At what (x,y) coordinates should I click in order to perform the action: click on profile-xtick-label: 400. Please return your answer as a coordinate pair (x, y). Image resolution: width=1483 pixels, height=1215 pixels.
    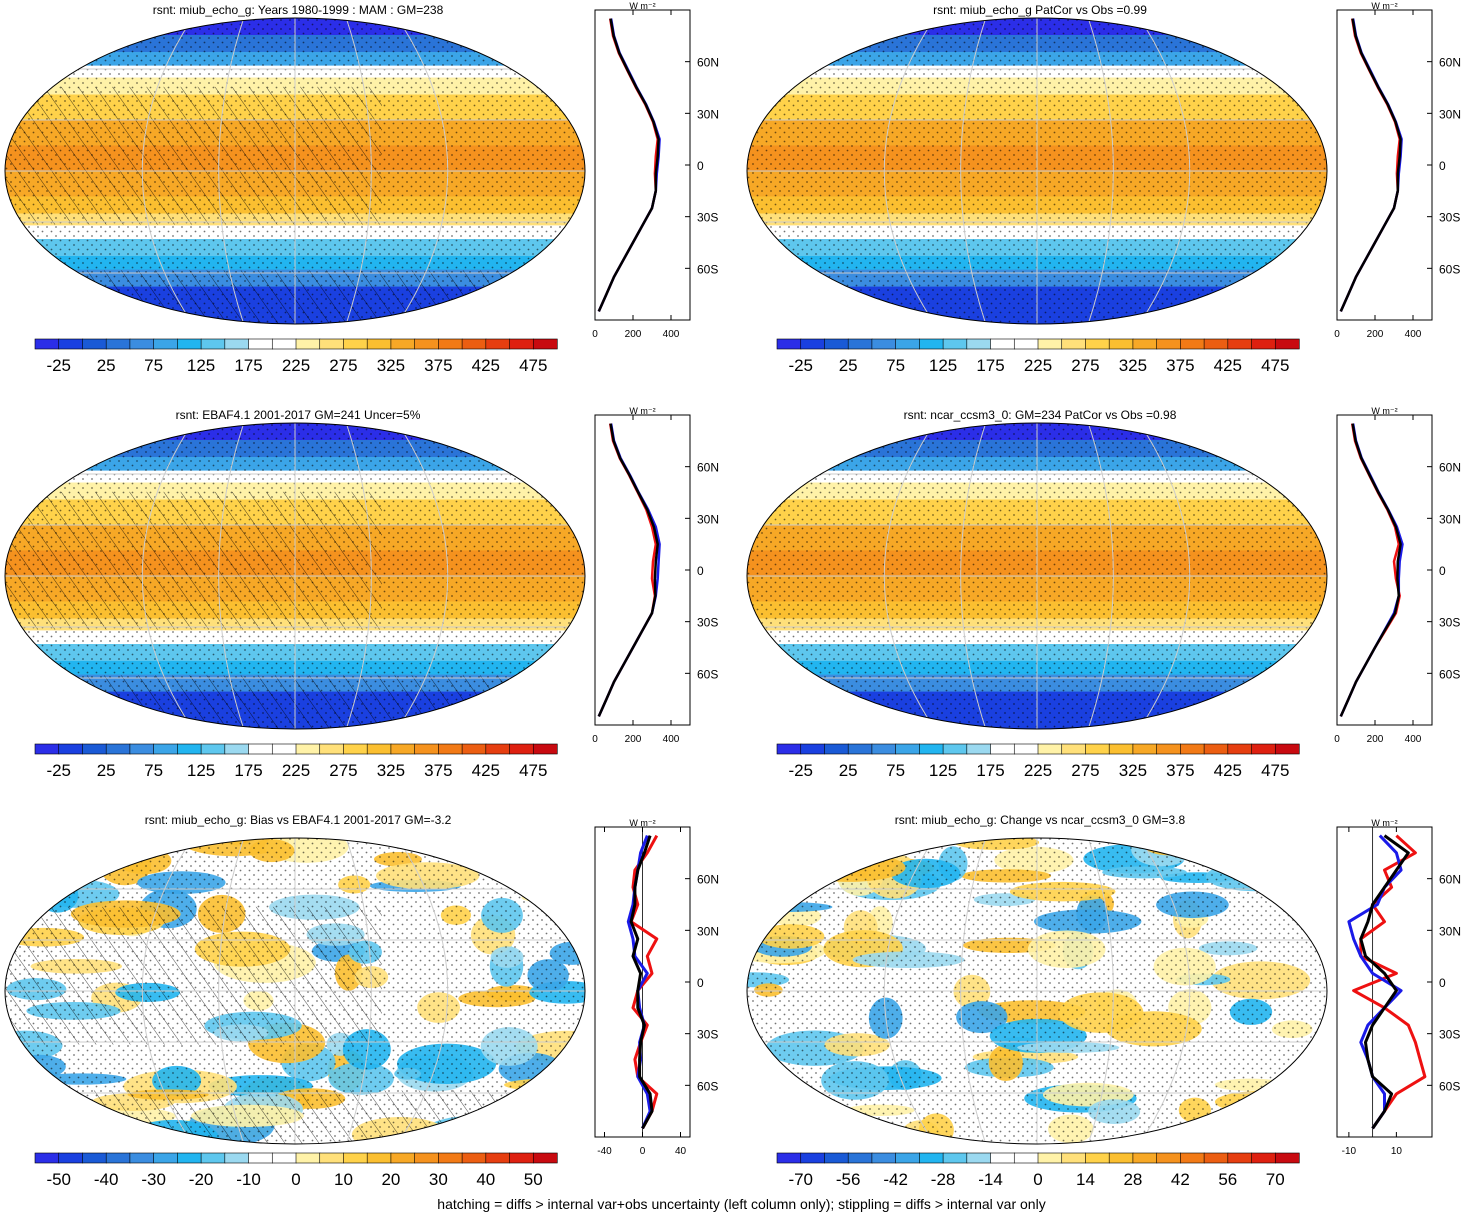
    Looking at the image, I should click on (671, 739).